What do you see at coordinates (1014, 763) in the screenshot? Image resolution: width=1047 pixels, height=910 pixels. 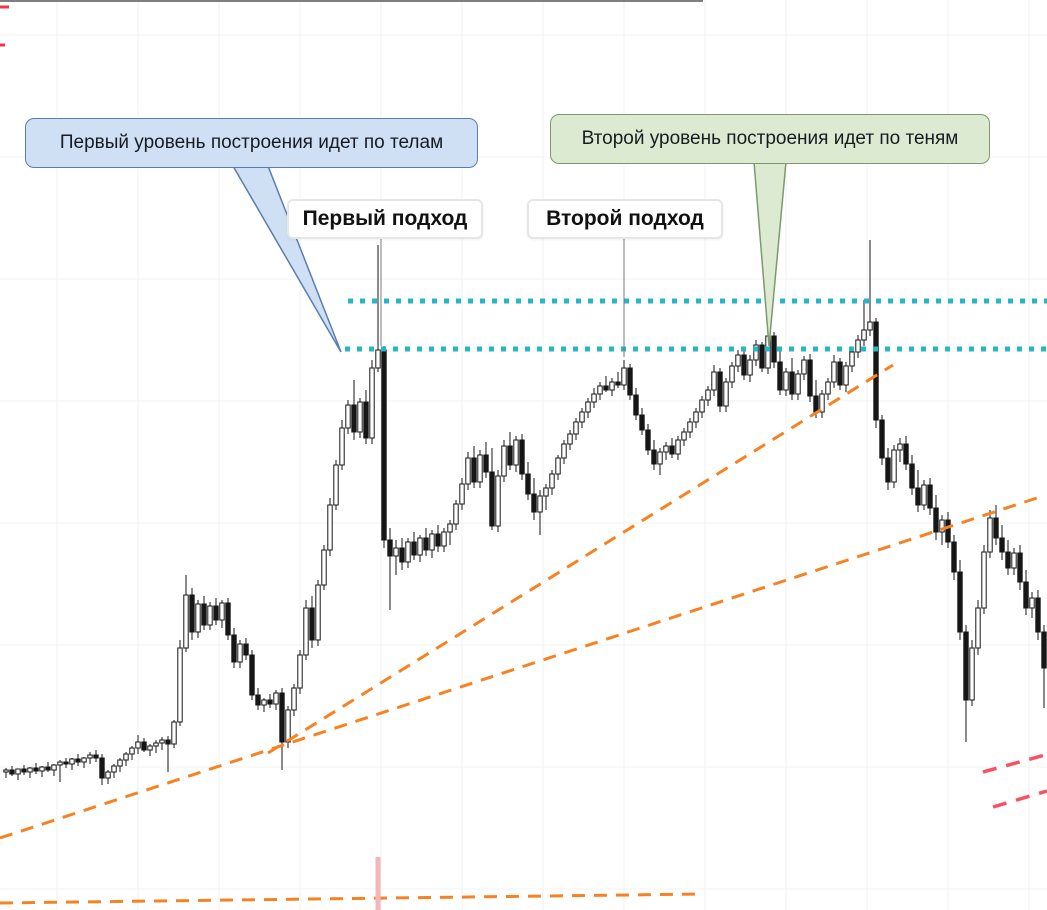 I see `red-dash-upper` at bounding box center [1014, 763].